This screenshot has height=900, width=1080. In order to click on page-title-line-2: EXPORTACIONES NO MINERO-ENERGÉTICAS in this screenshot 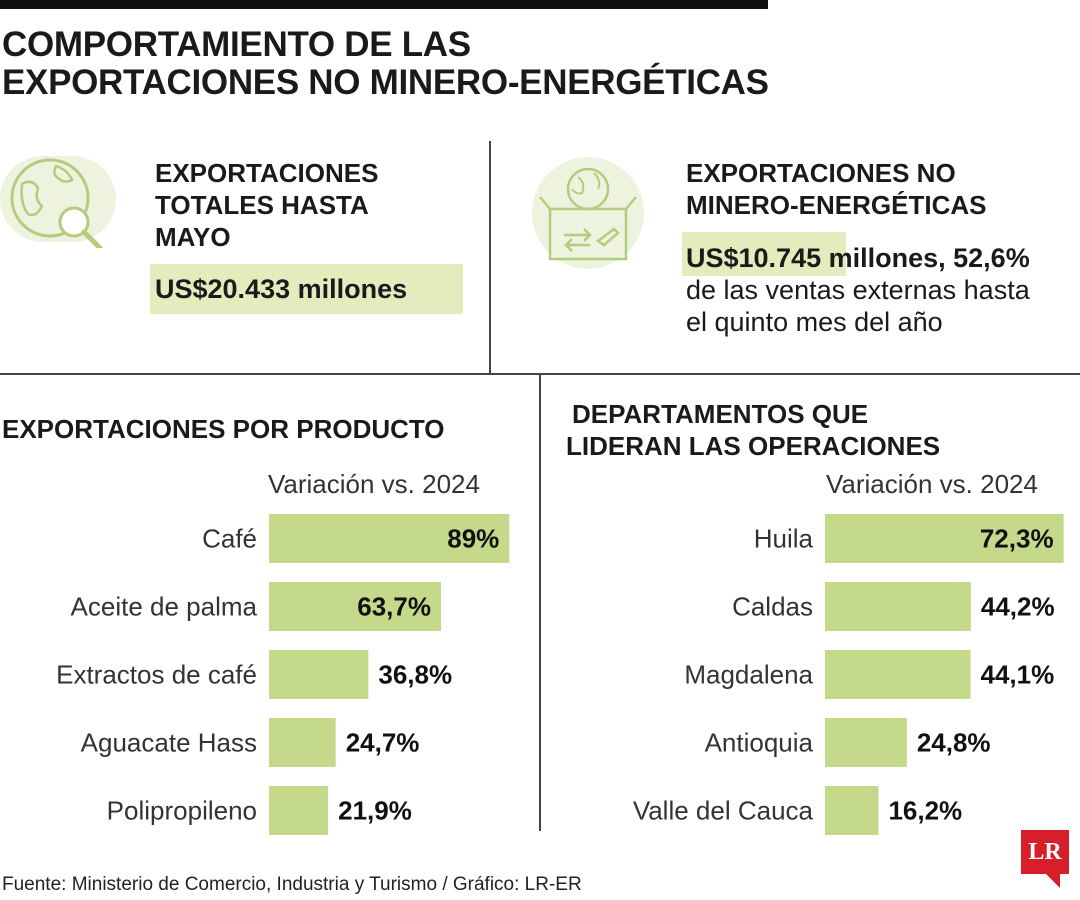, I will do `click(385, 82)`.